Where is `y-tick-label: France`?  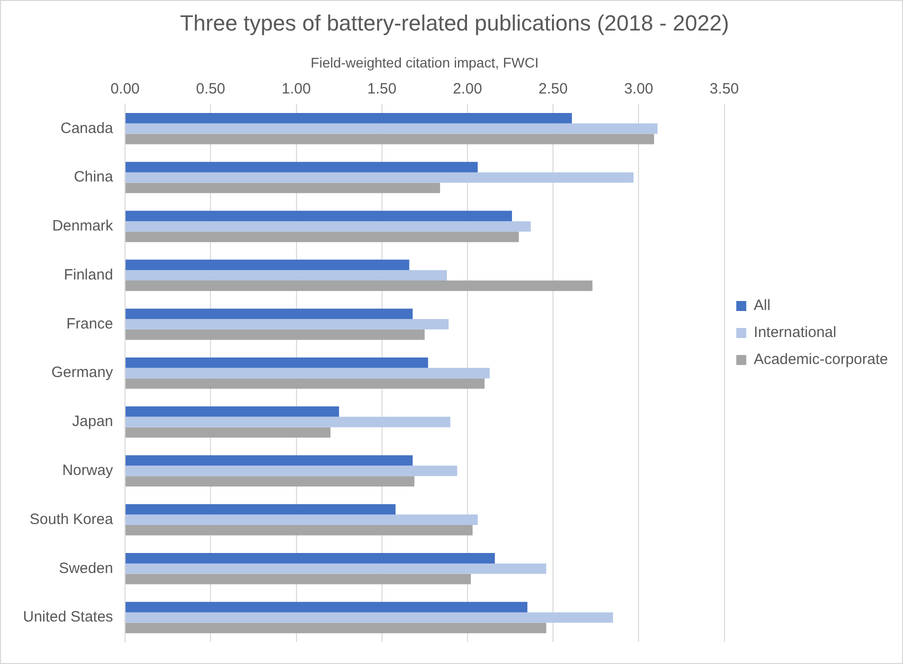
y-tick-label: France is located at coordinates (90, 323).